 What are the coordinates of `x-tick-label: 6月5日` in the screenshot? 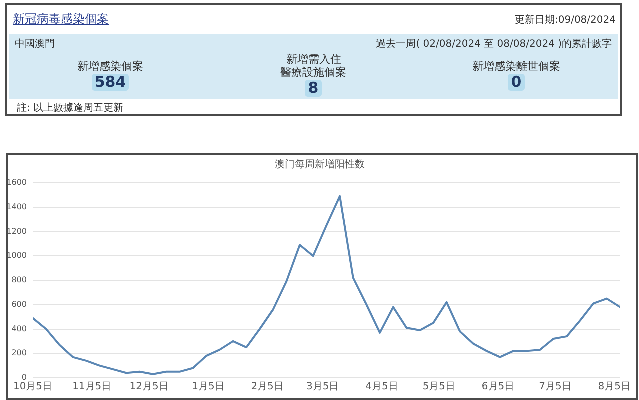 It's located at (498, 387).